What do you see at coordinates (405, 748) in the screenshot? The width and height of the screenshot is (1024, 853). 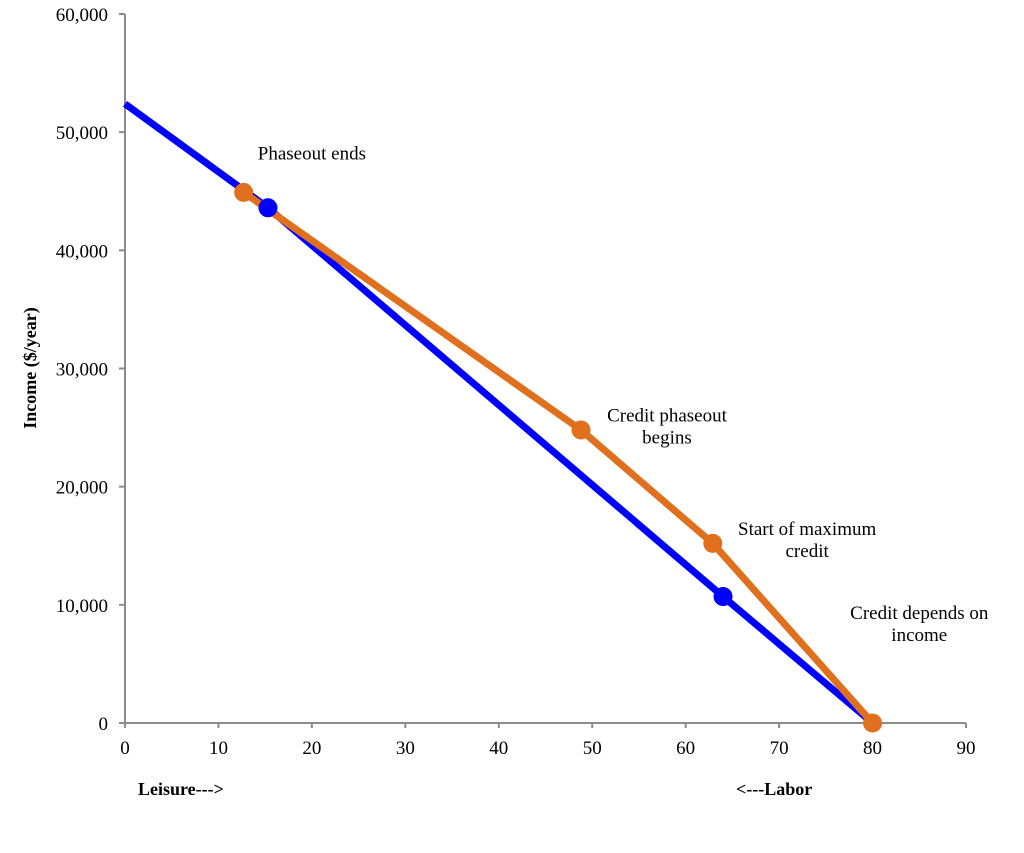 I see `x-tick-label: 30` at bounding box center [405, 748].